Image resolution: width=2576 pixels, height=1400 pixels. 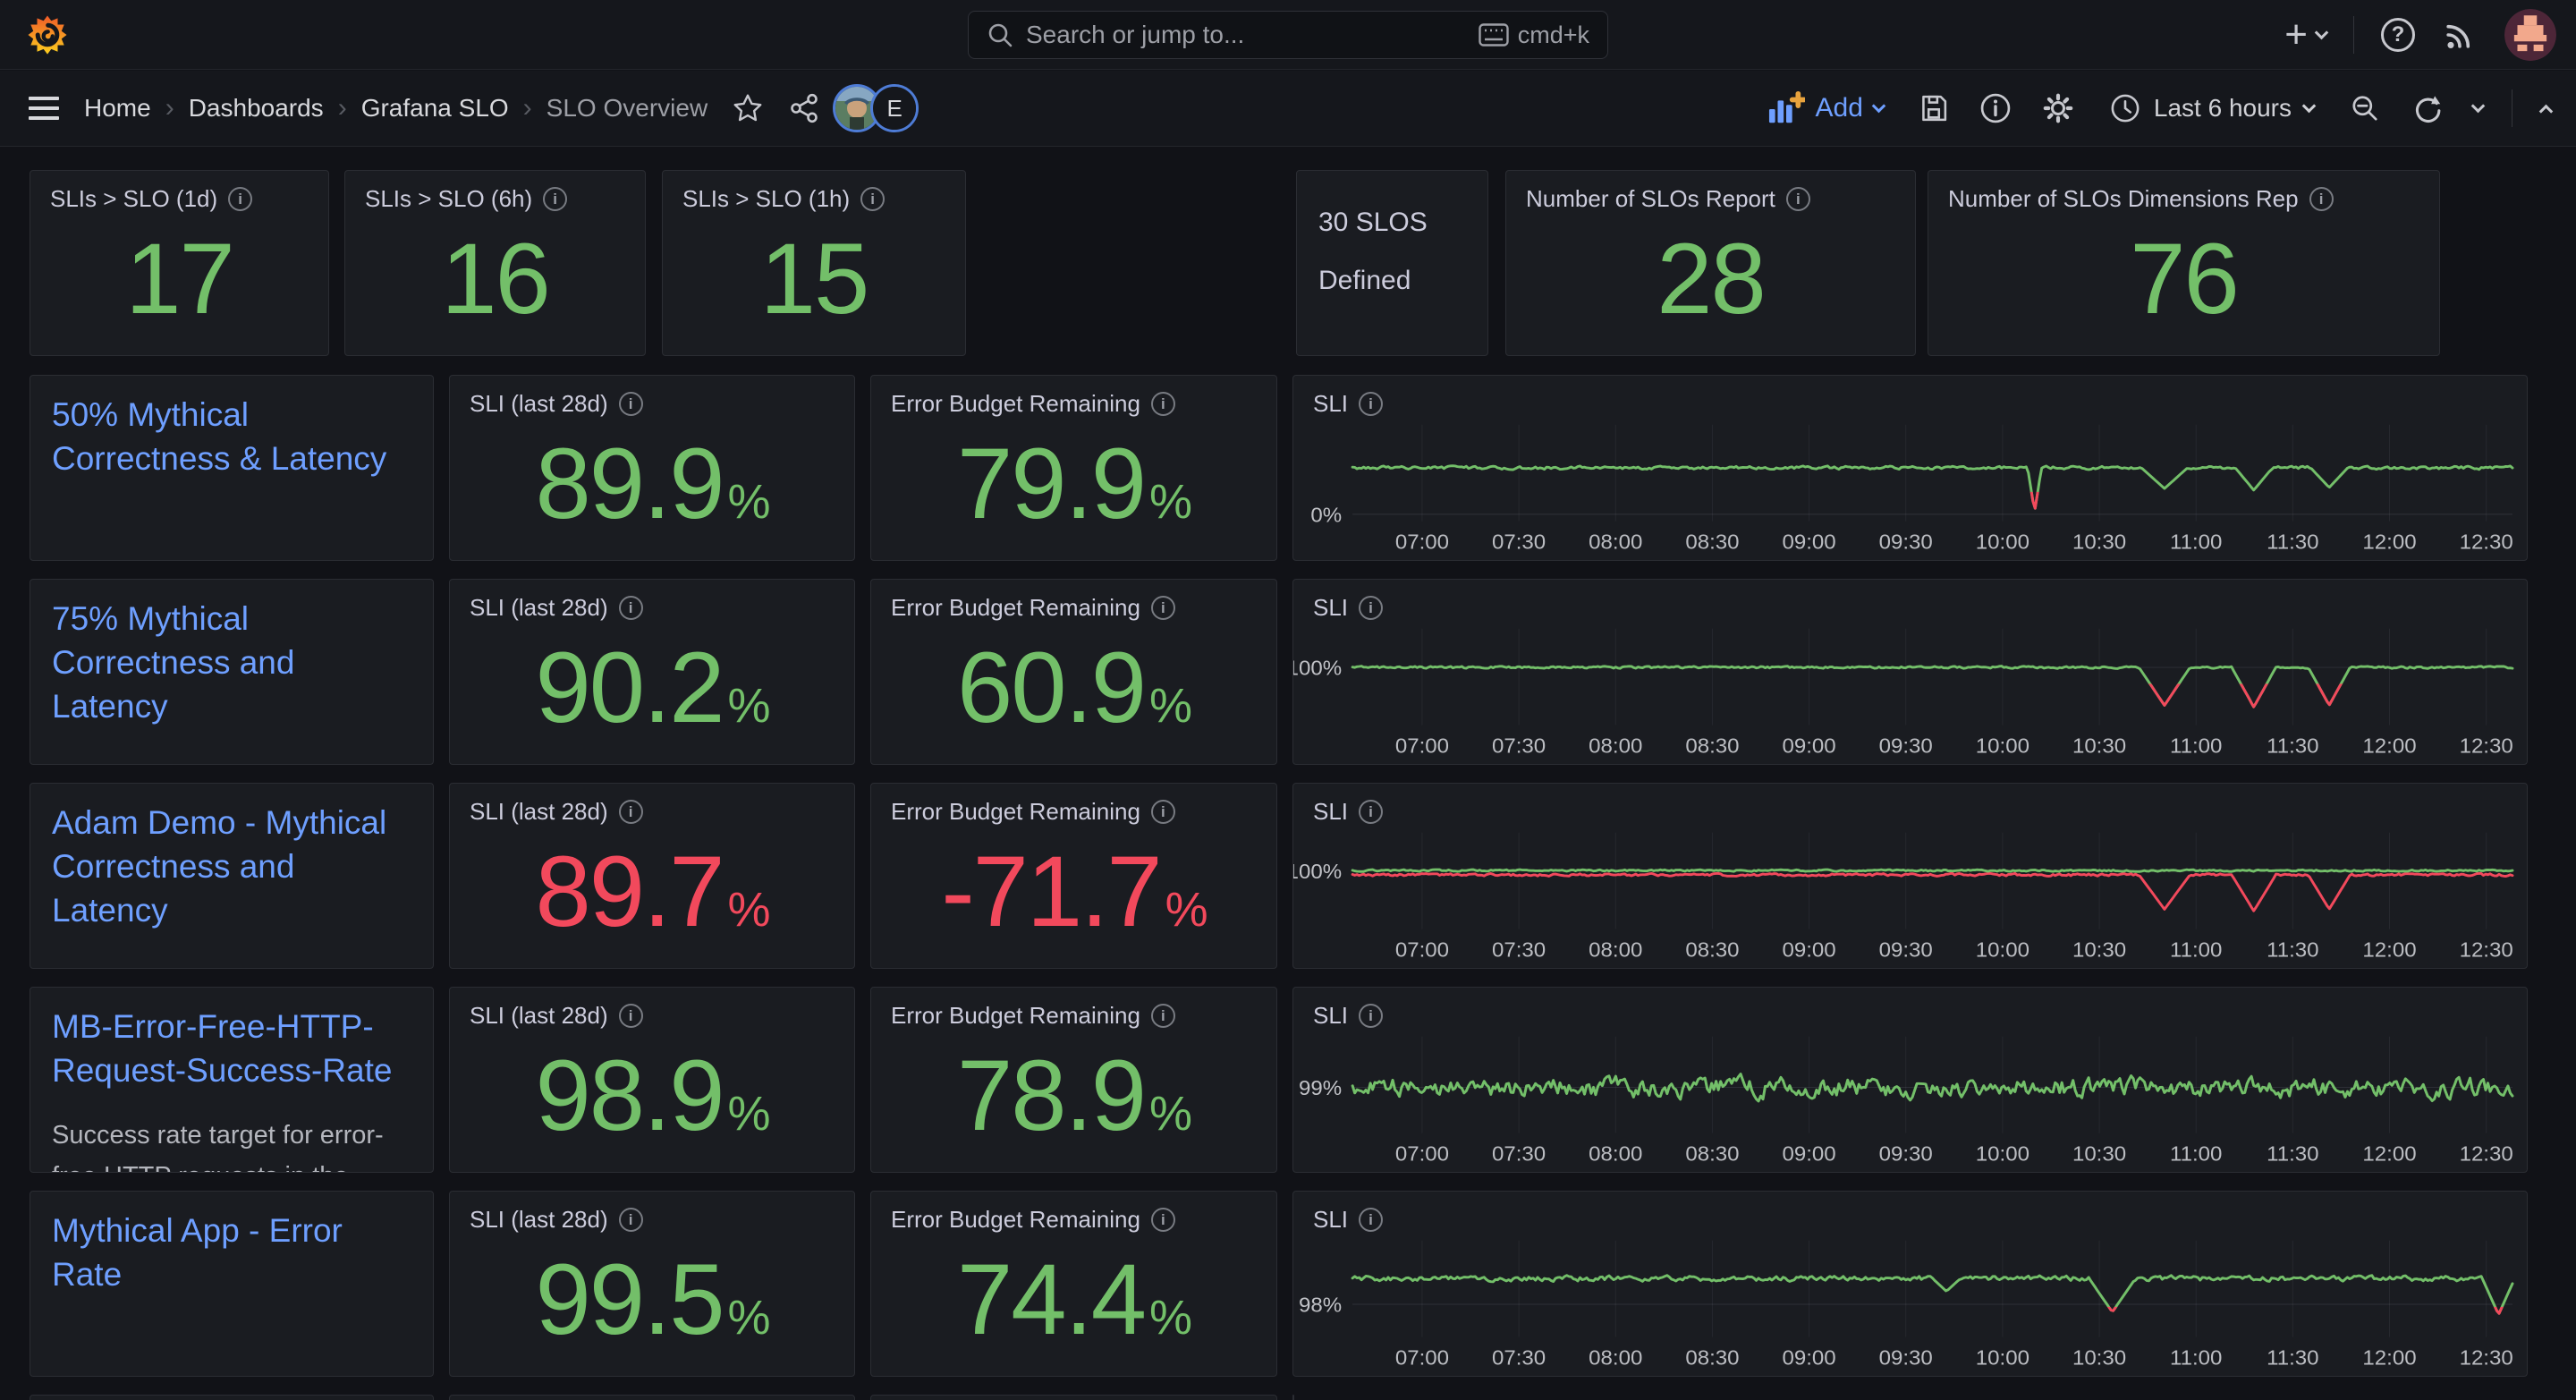 I want to click on news-button, so click(x=2460, y=35).